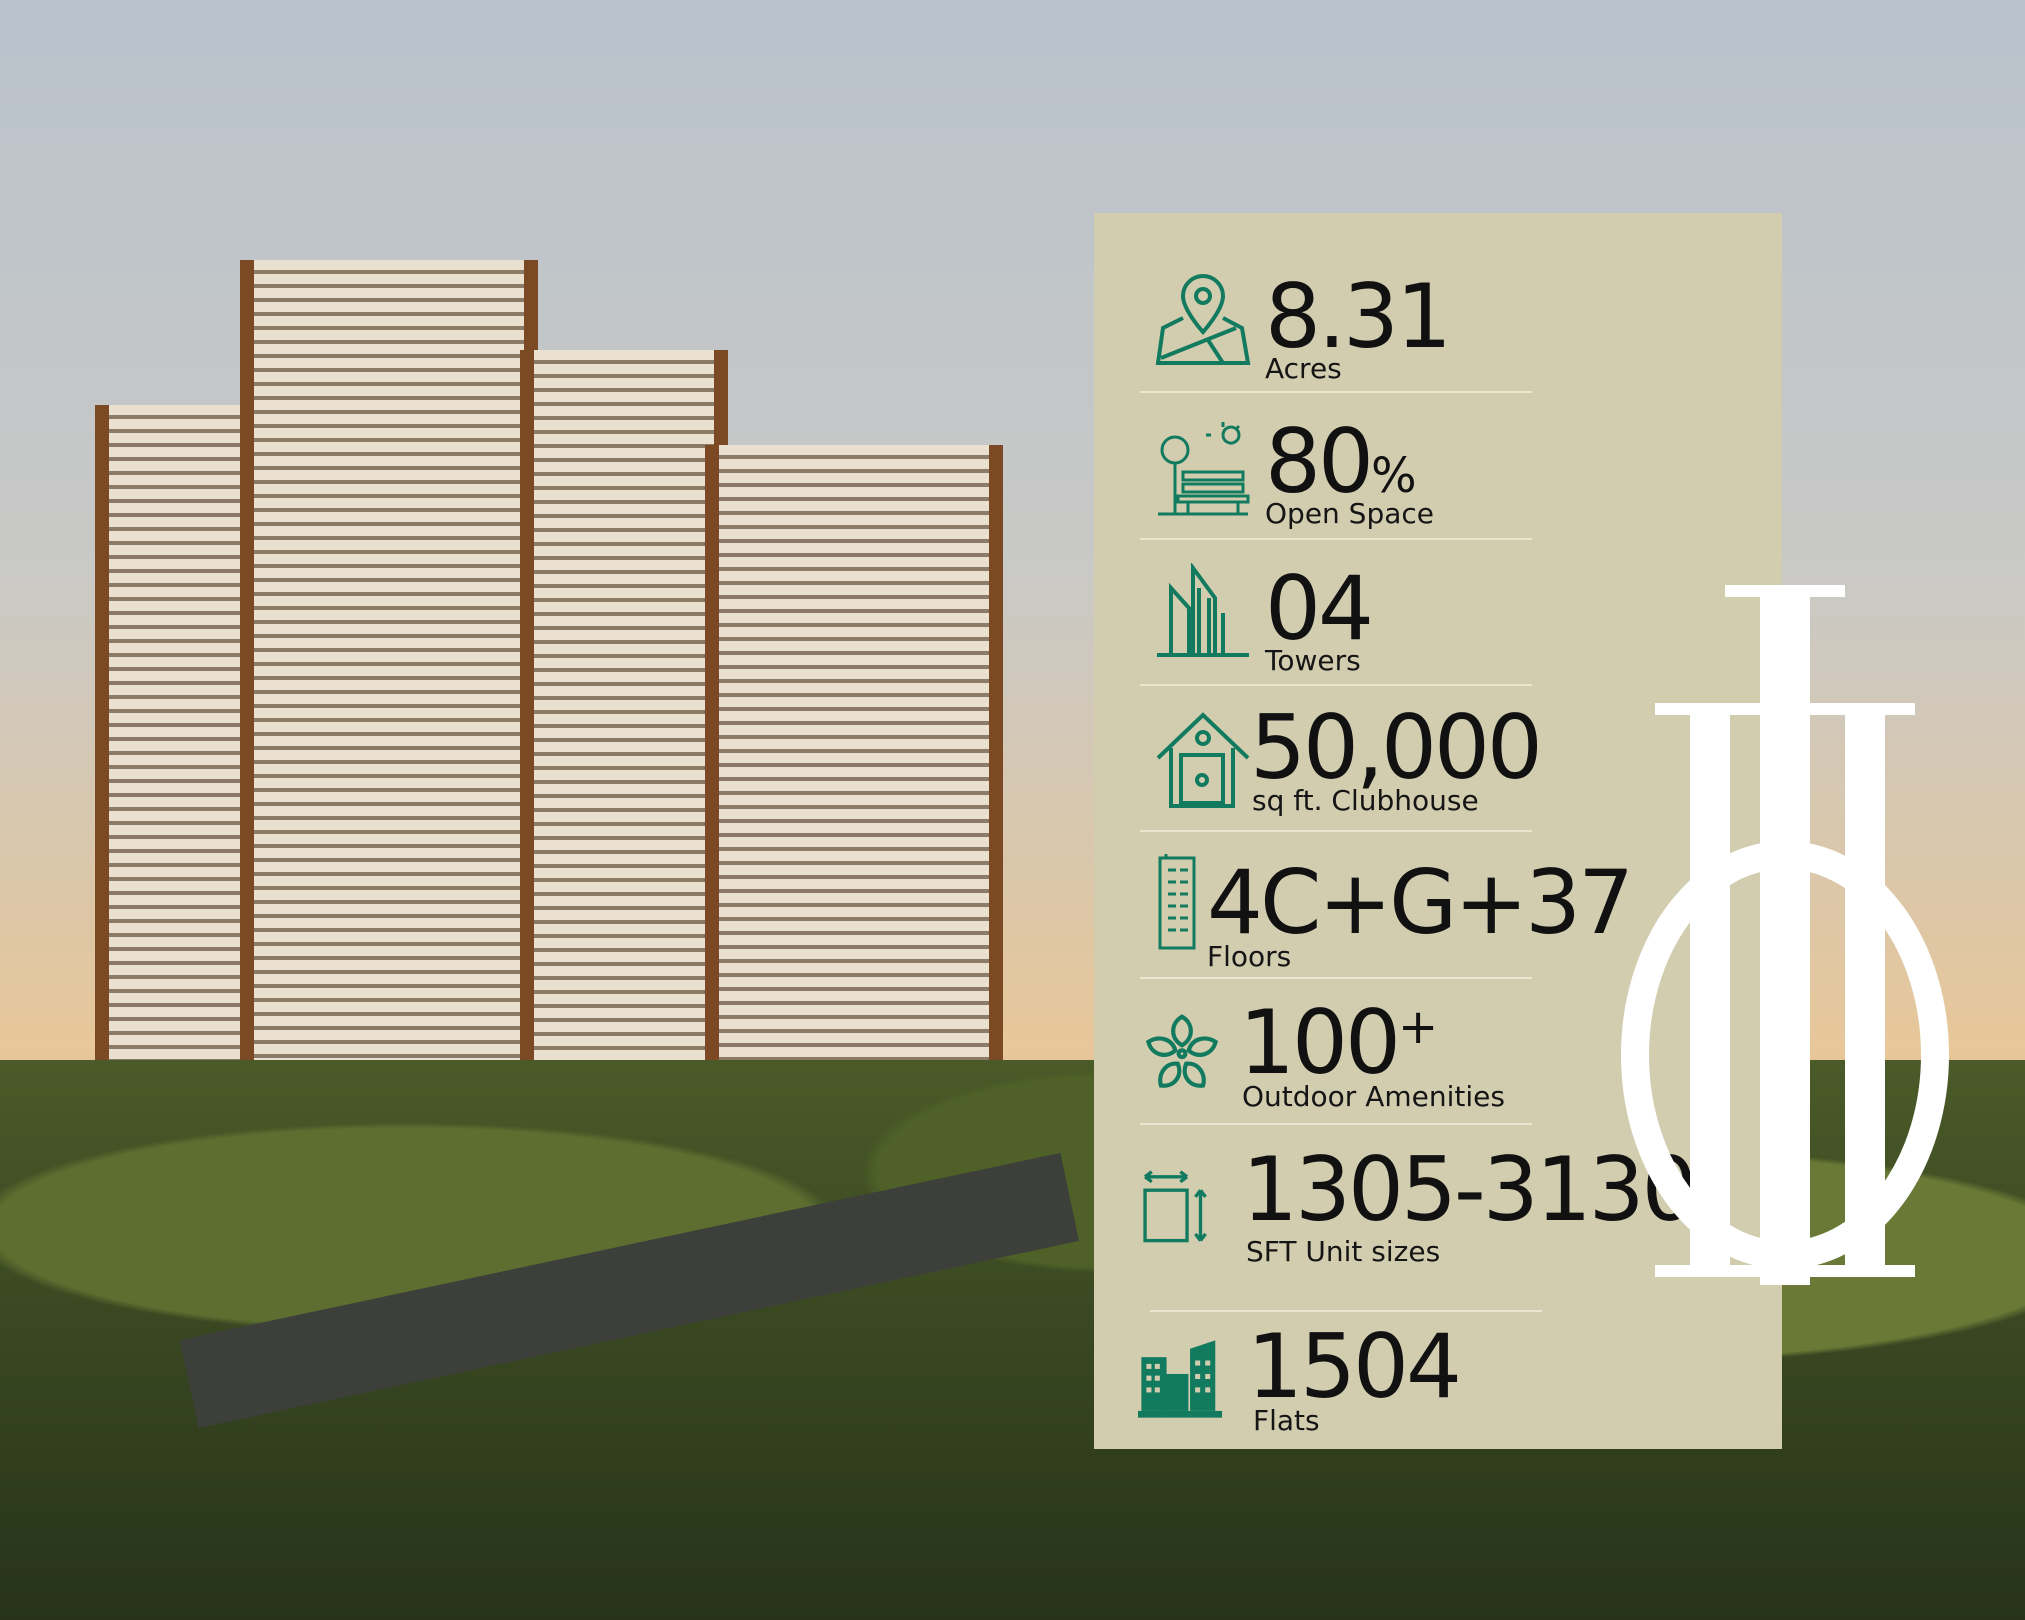 This screenshot has height=1620, width=2025. What do you see at coordinates (1470, 1189) in the screenshot?
I see `stat-value: 1305-3130` at bounding box center [1470, 1189].